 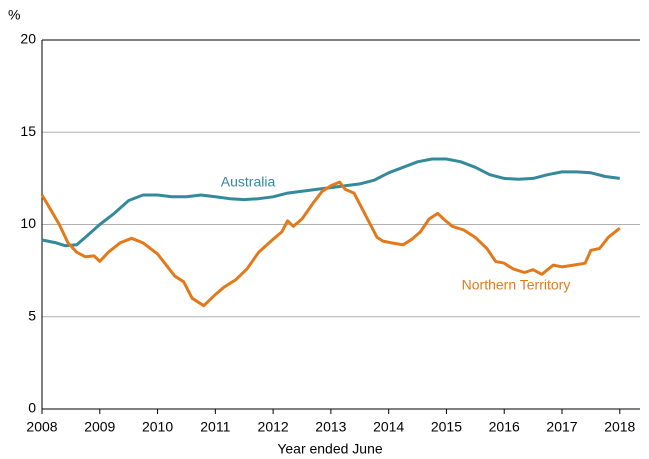 I want to click on x-axis-label: Year ended June, so click(x=330, y=449).